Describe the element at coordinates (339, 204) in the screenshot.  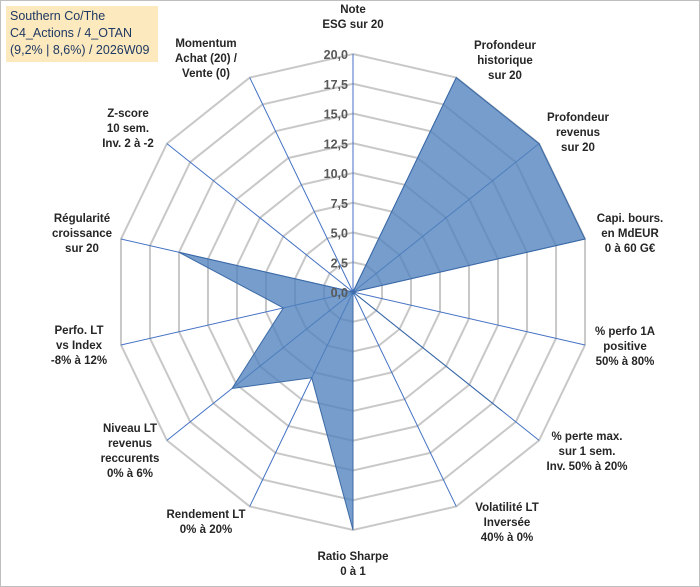
I see `tick-label: 7,5` at that location.